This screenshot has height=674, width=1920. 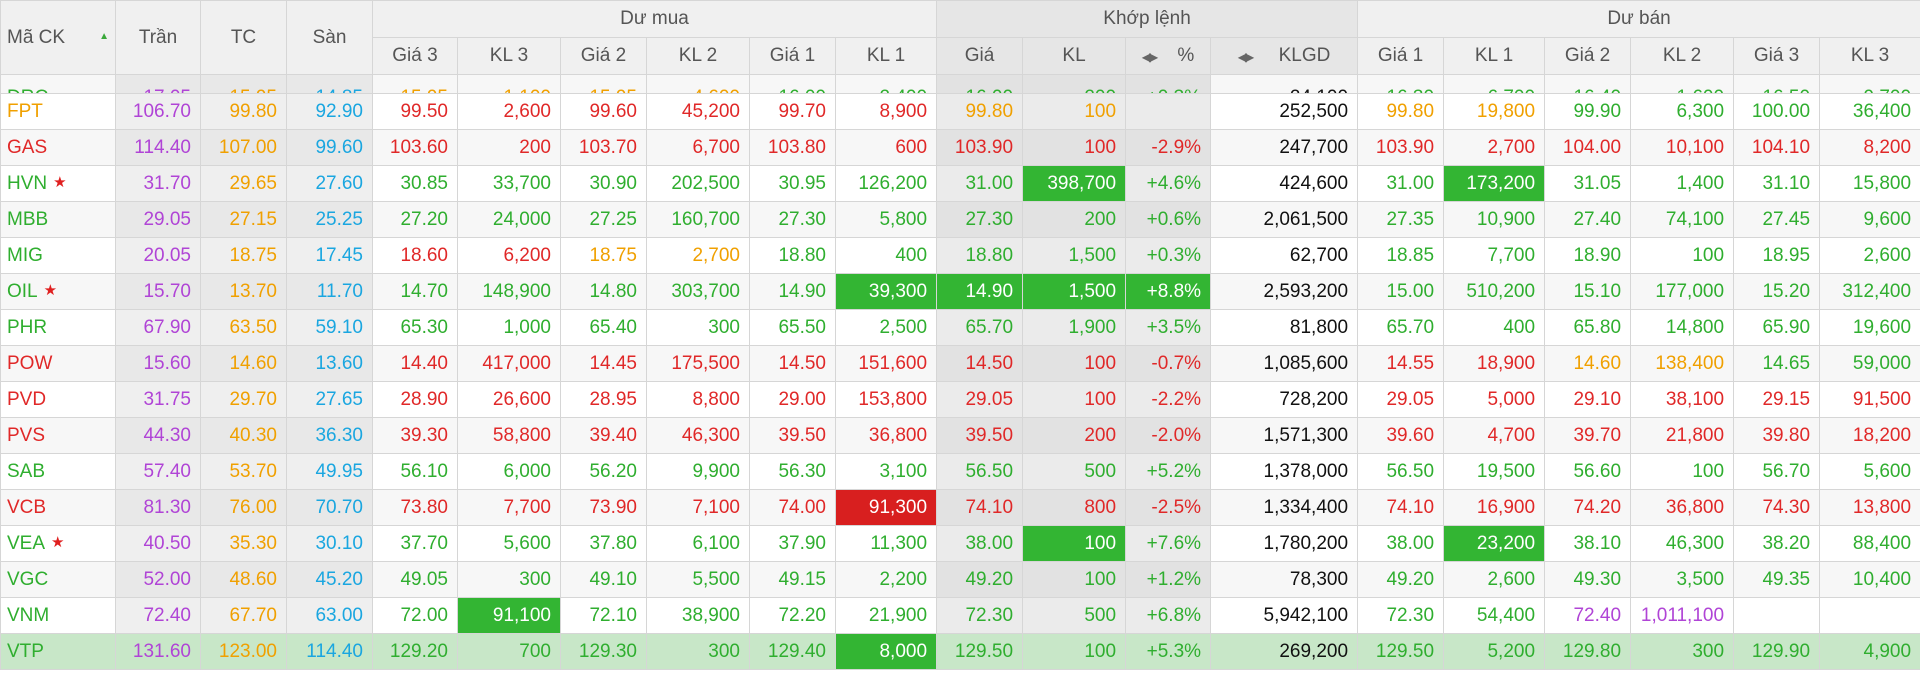 What do you see at coordinates (58, 471) in the screenshot?
I see `symbol-cell: SAB` at bounding box center [58, 471].